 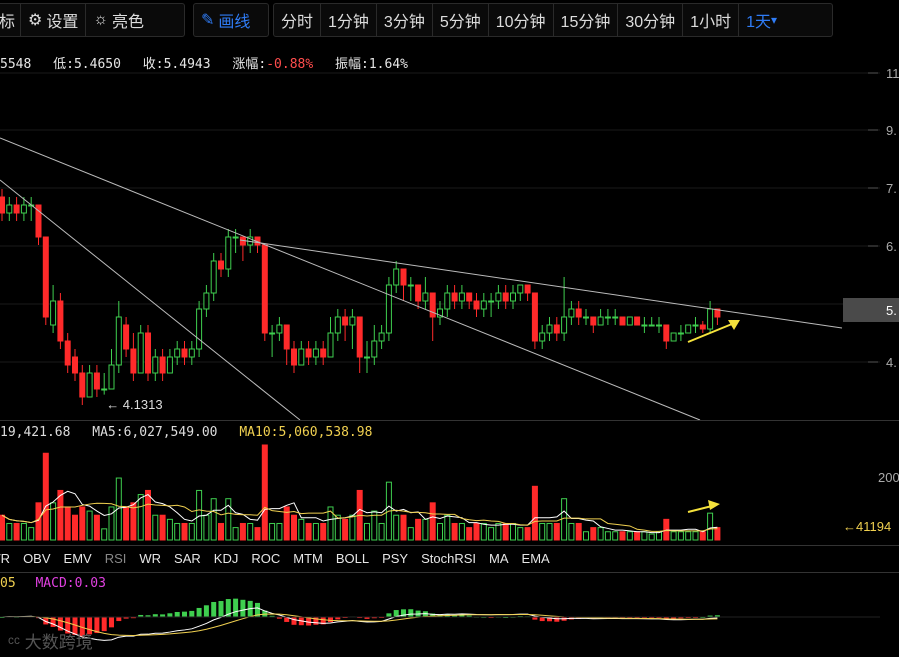 What do you see at coordinates (710, 333) in the screenshot?
I see `annotation-arrow-price` at bounding box center [710, 333].